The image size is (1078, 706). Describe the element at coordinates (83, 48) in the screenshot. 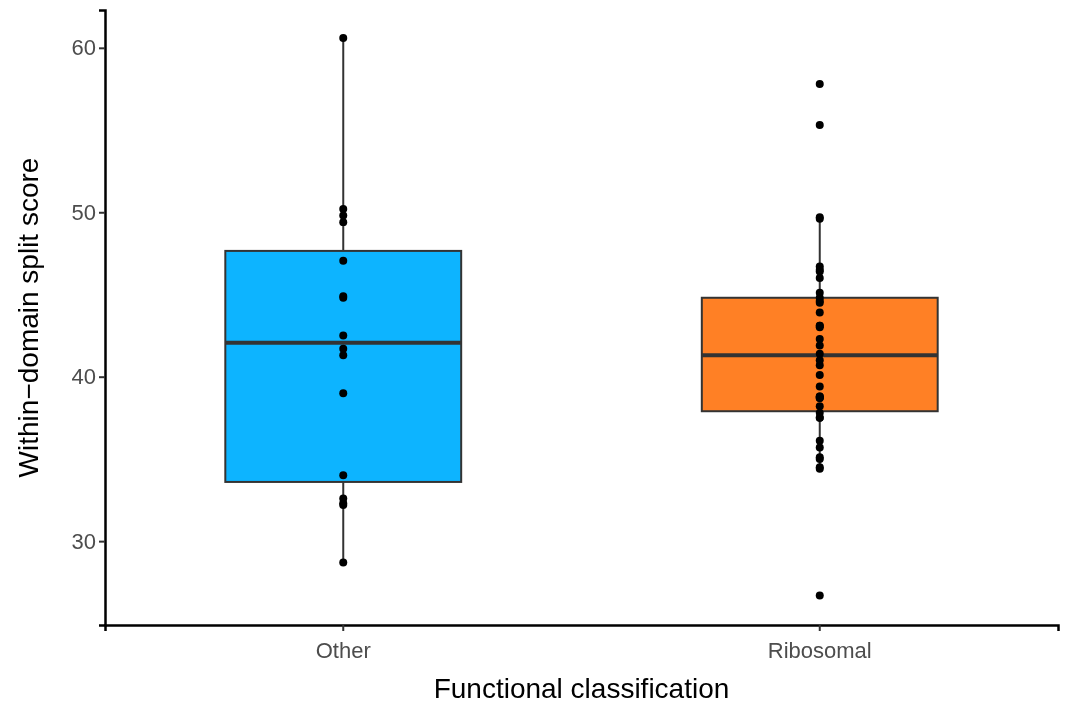

I see `y-tick-label: 60` at that location.